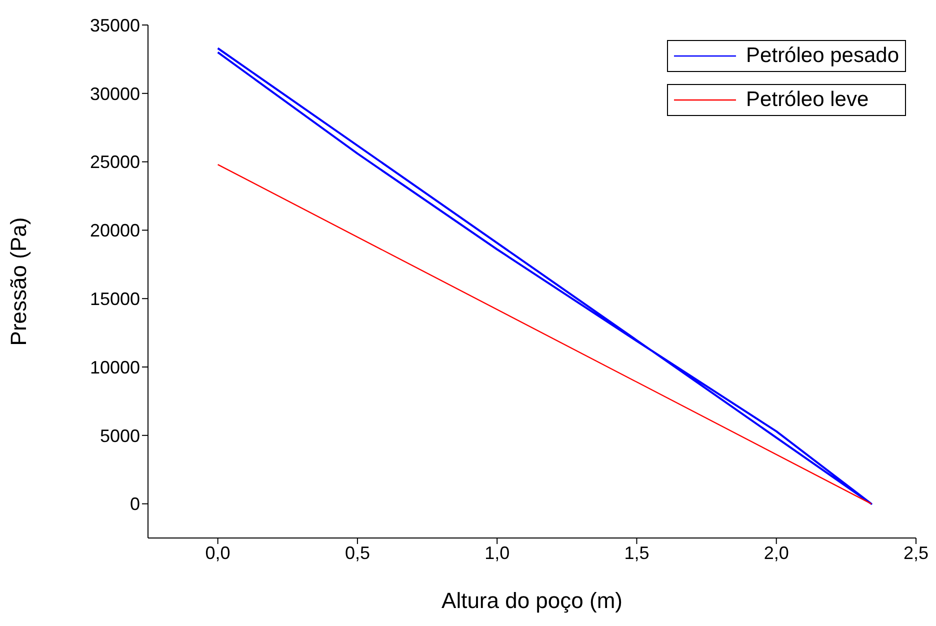 The image size is (936, 626). I want to click on y-tick-label: 5000, so click(120, 436).